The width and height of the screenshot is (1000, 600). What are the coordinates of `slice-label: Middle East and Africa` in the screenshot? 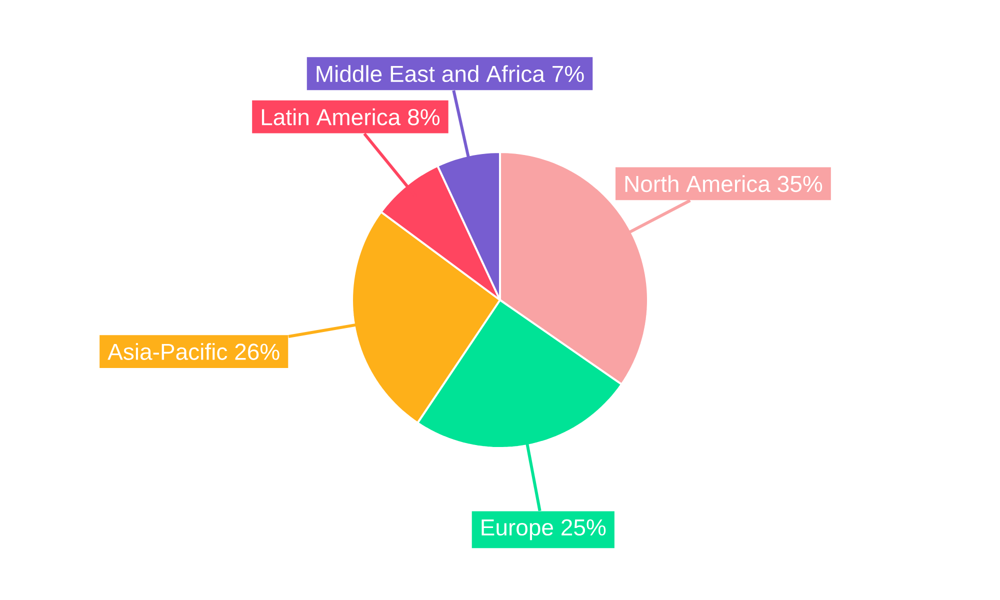 It's located at (430, 73).